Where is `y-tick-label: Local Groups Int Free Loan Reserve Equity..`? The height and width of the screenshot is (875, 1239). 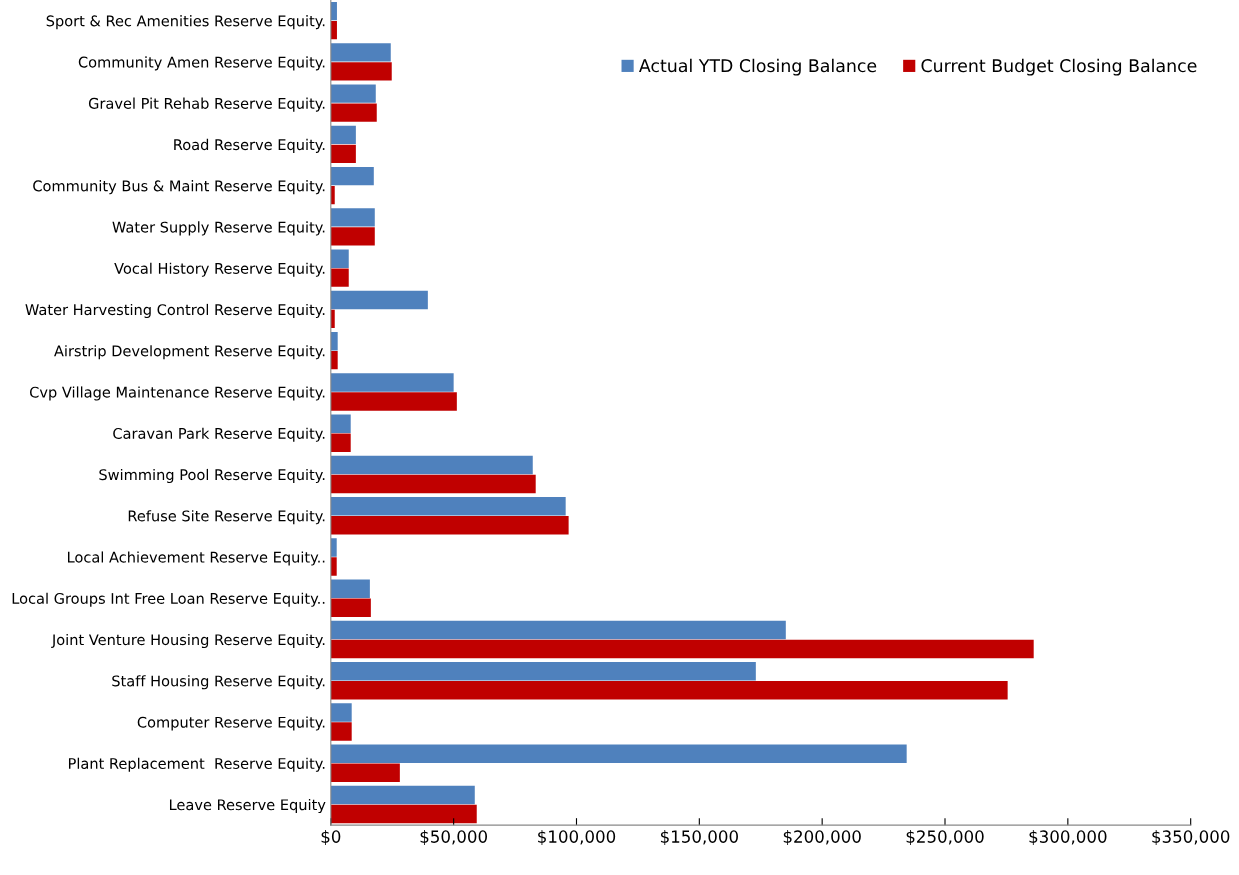 y-tick-label: Local Groups Int Free Loan Reserve Equity.. is located at coordinates (168, 599).